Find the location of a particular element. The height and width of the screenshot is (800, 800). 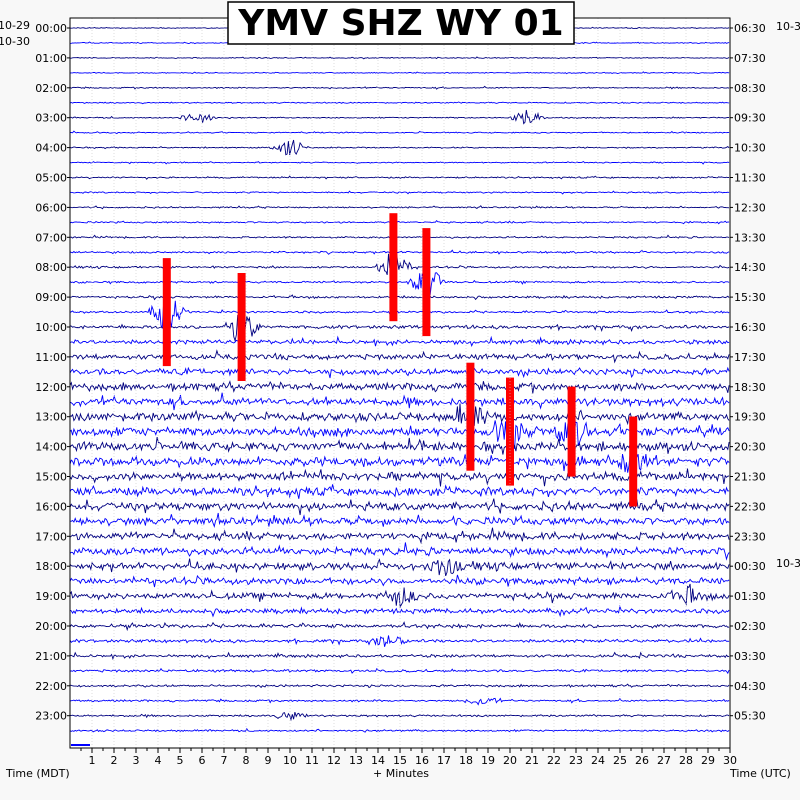

x-tick-label: 28 is located at coordinates (686, 760).